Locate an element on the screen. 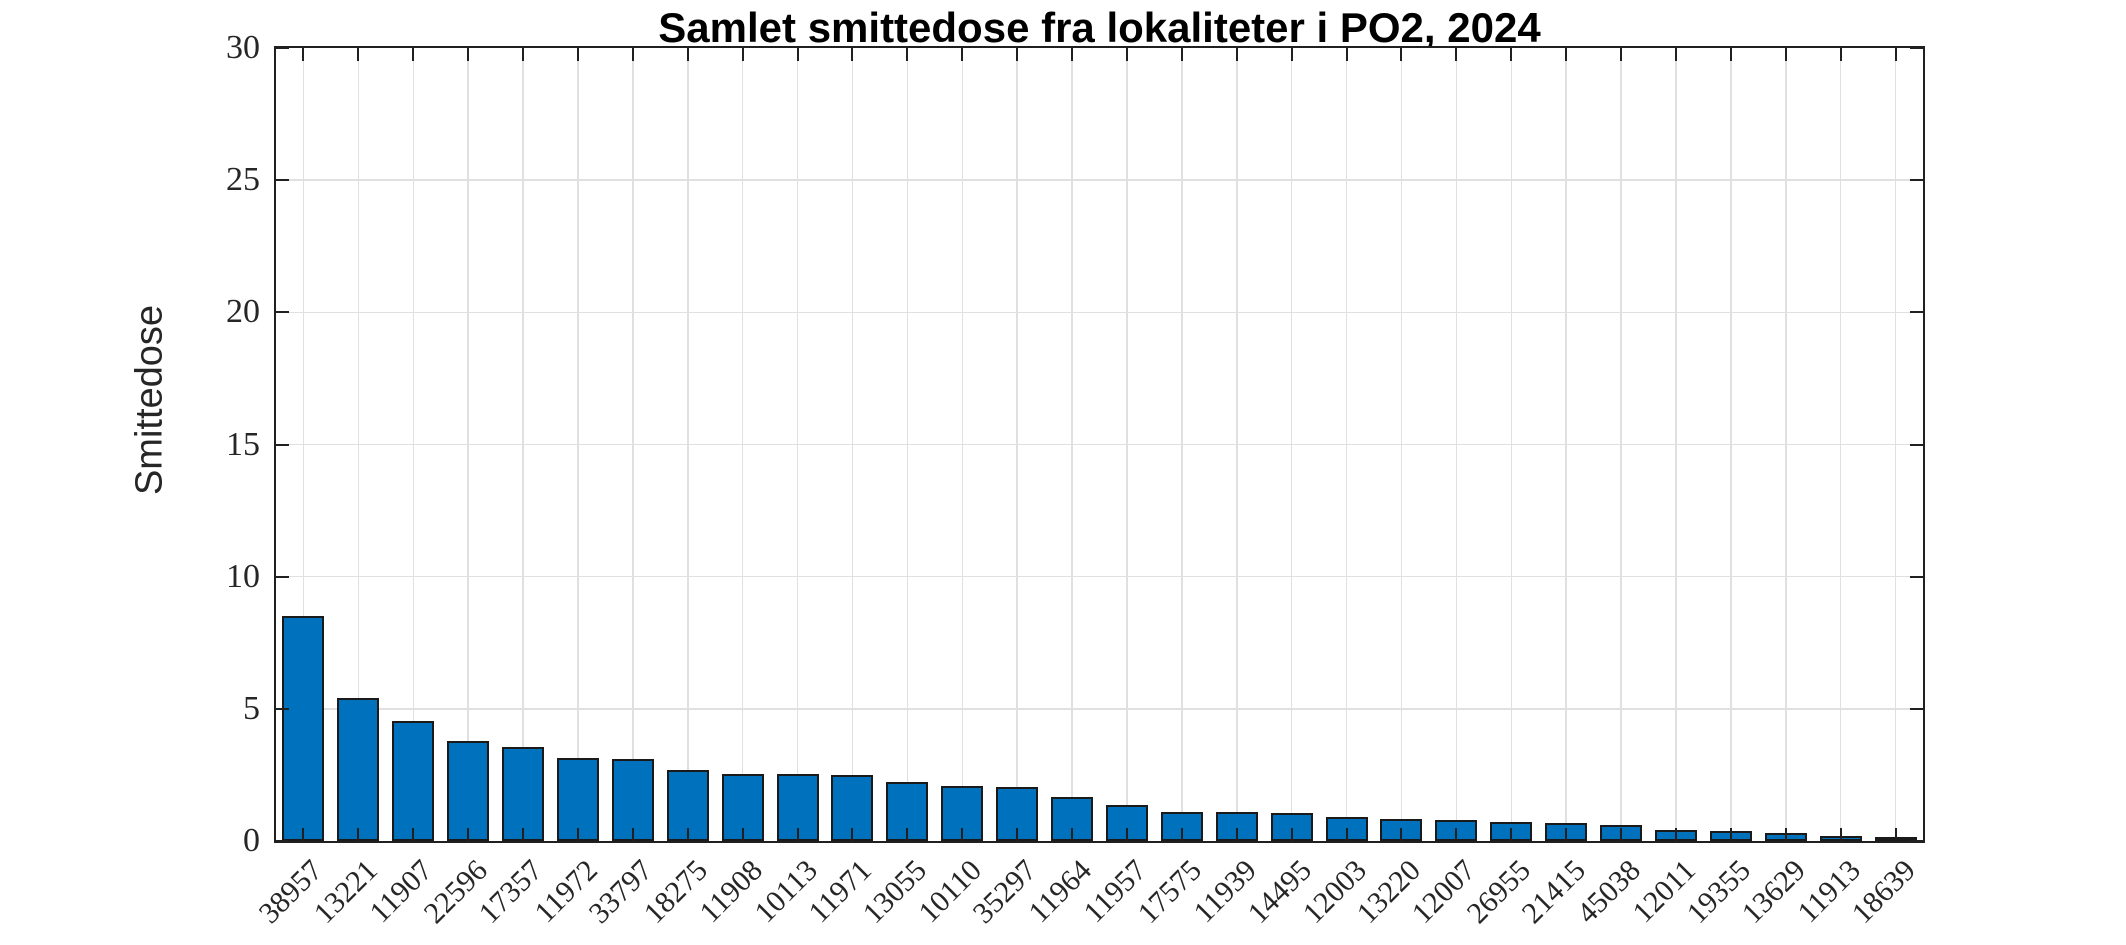 The width and height of the screenshot is (2126, 945). y-tick-label: 10 is located at coordinates (243, 576).